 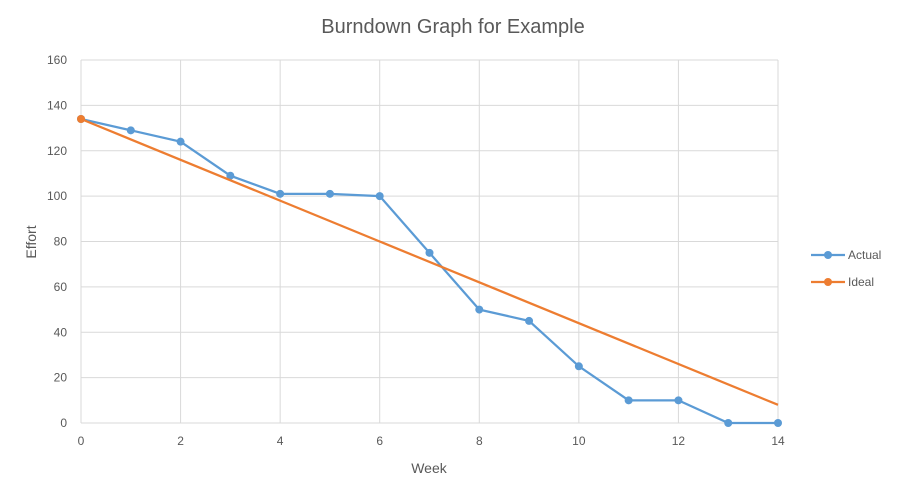 What do you see at coordinates (579, 441) in the screenshot?
I see `x-tick-label: 10` at bounding box center [579, 441].